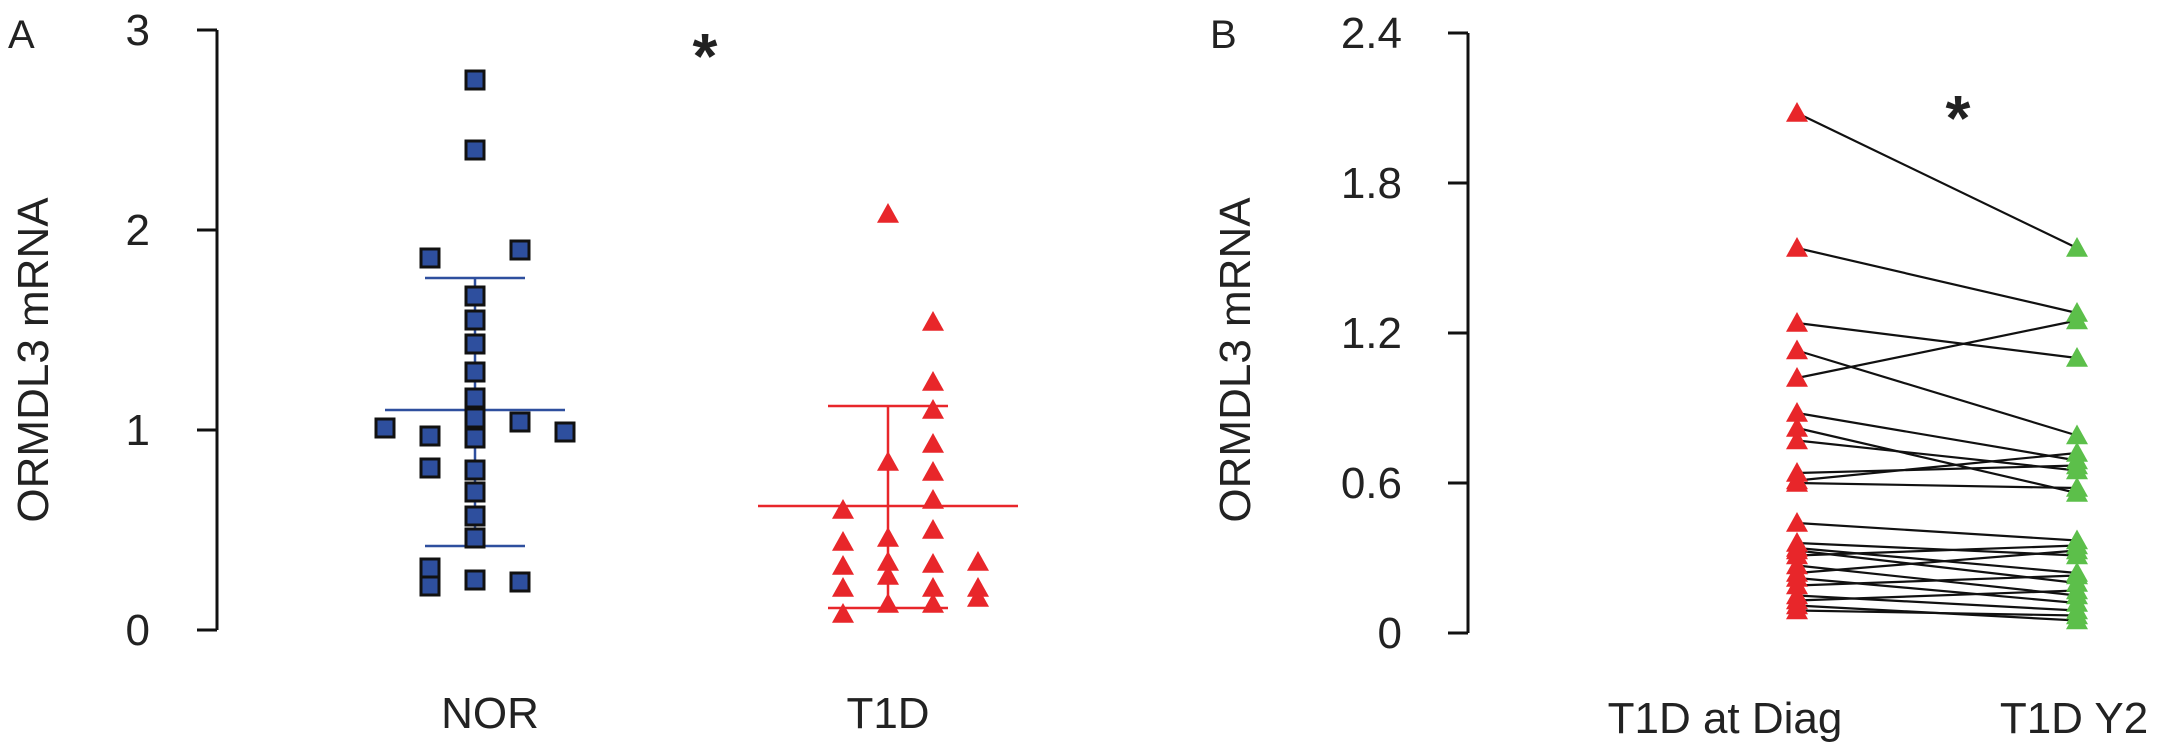  What do you see at coordinates (1958, 118) in the screenshot?
I see `panel-b-significance-star: *` at bounding box center [1958, 118].